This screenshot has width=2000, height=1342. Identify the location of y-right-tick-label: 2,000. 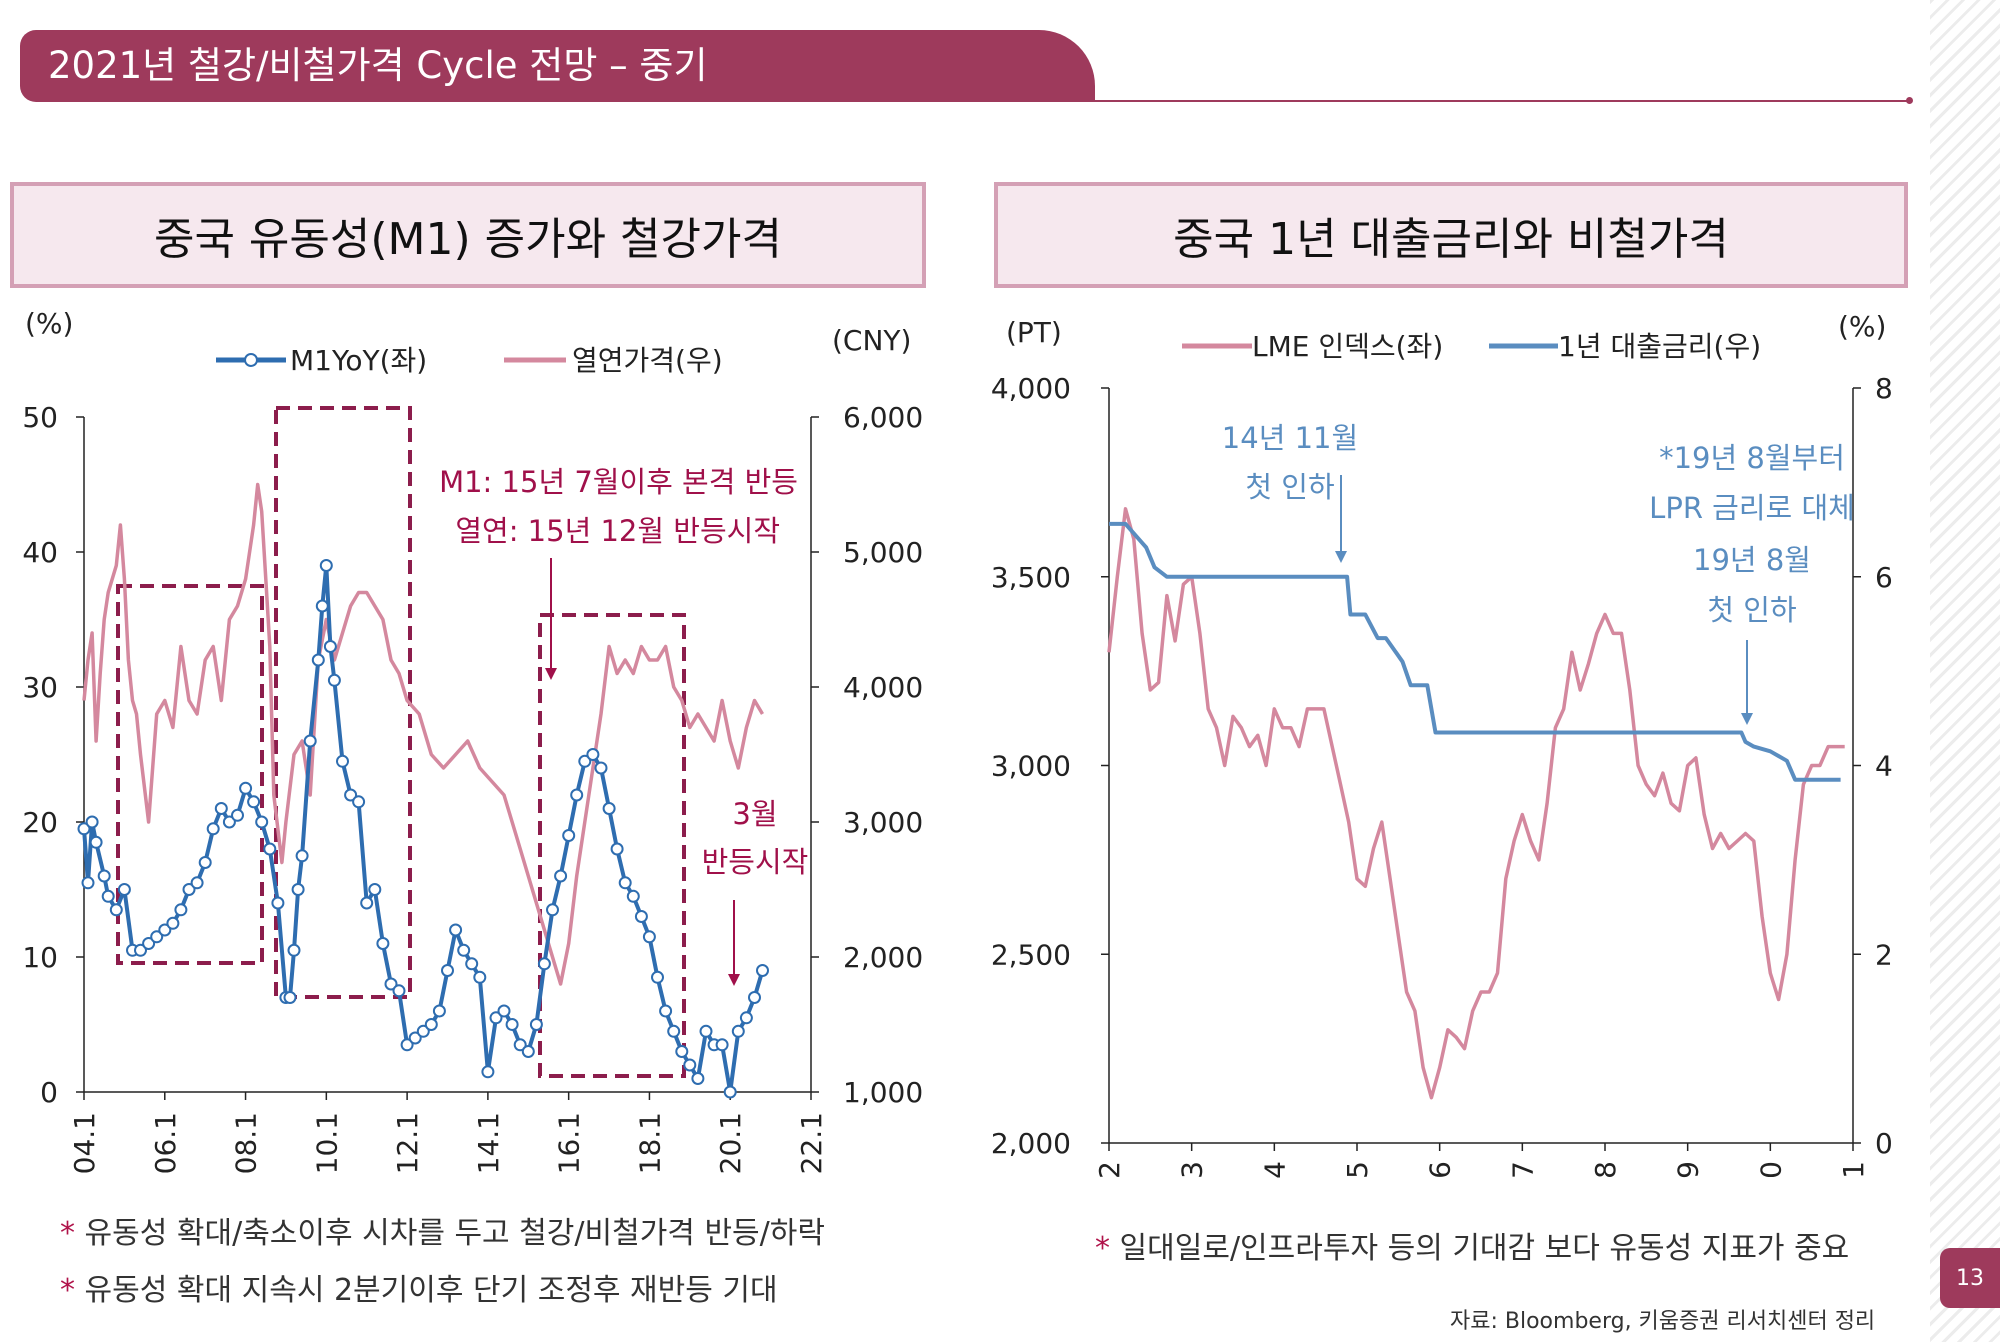
(883, 957).